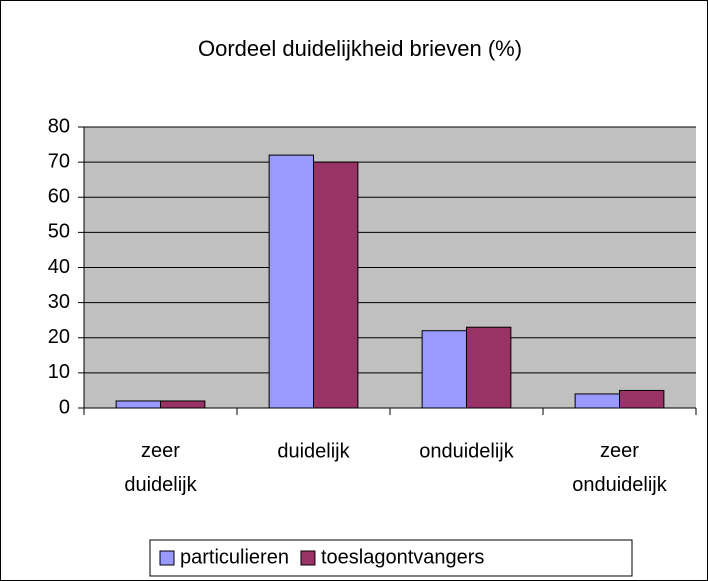  Describe the element at coordinates (402, 557) in the screenshot. I see `legend-label: toeslagontvangers` at that location.